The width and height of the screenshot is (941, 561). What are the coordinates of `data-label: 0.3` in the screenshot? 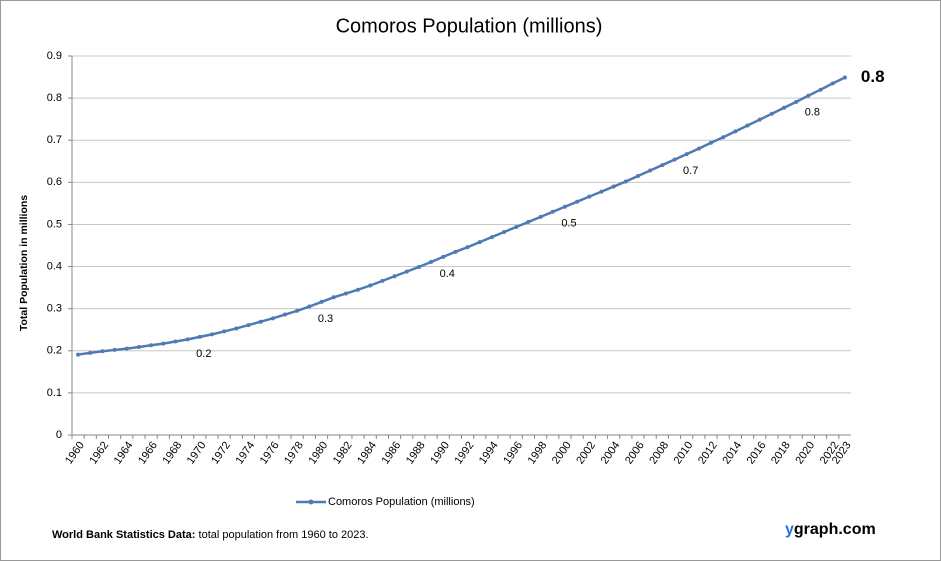 It's located at (325, 319).